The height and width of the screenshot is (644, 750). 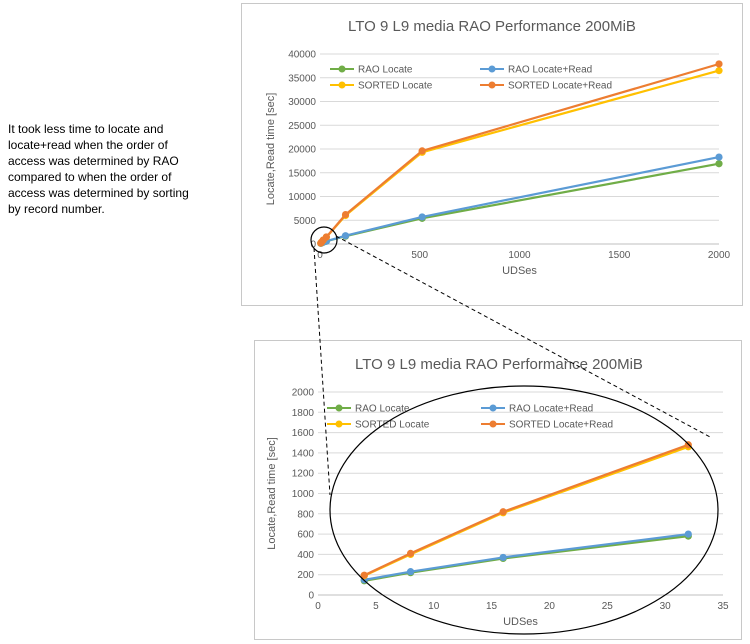 I want to click on y-tick-label: 40000, so click(x=302, y=55).